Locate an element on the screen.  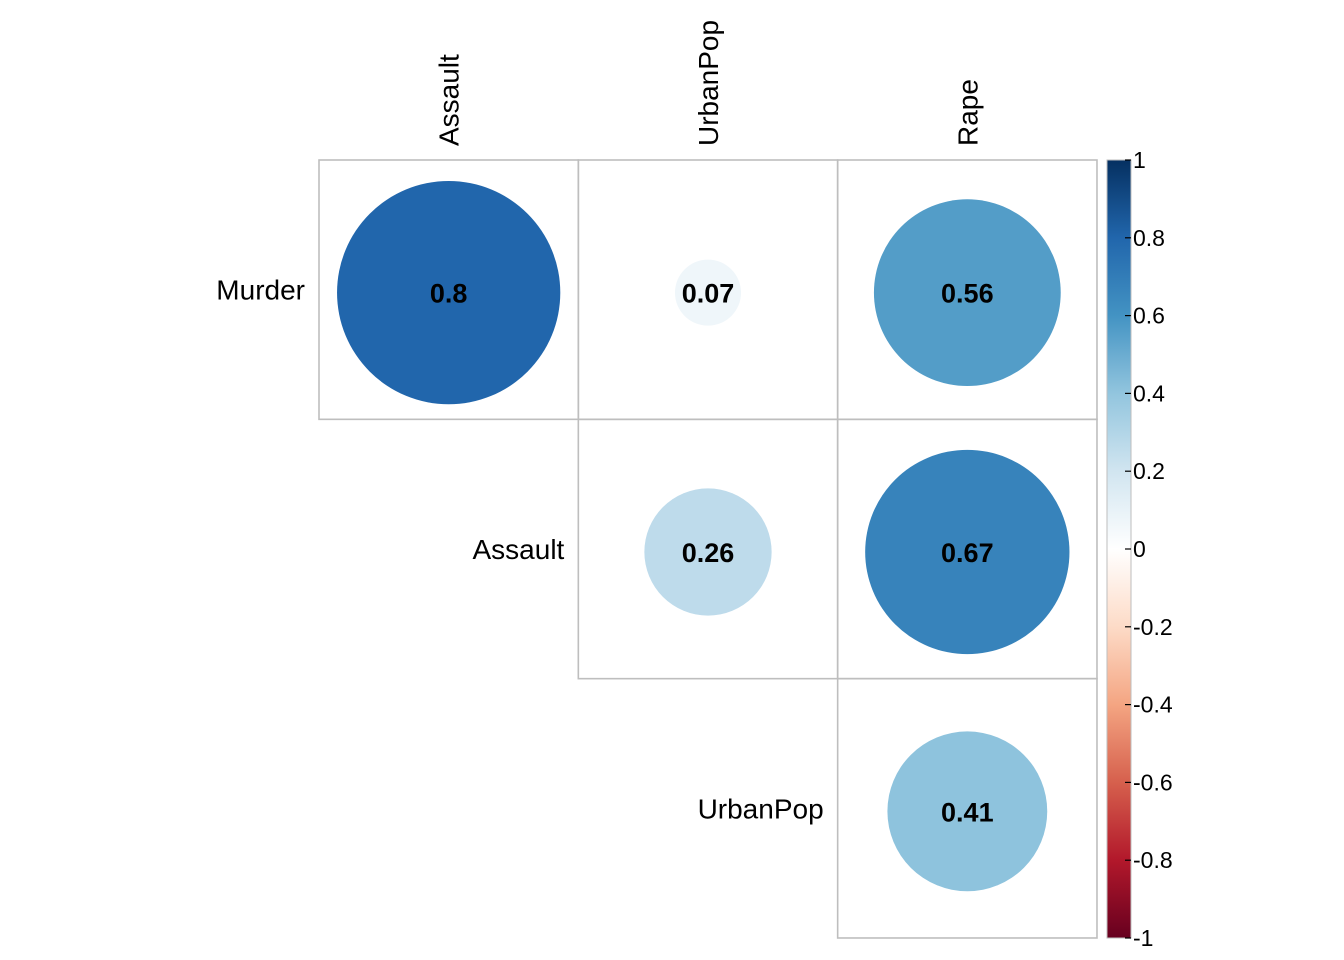
row-label: Murder is located at coordinates (260, 290).